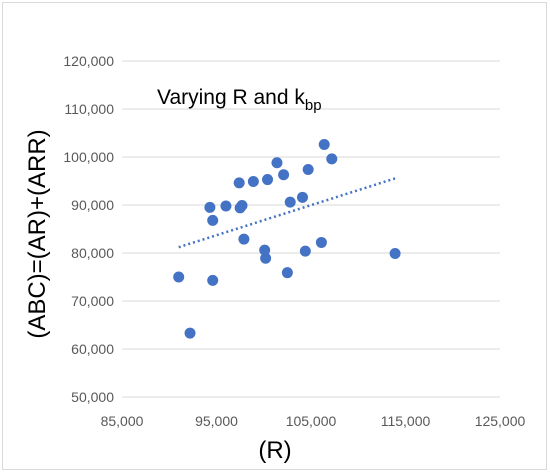  I want to click on y-tick-label: 120,000, so click(88, 61).